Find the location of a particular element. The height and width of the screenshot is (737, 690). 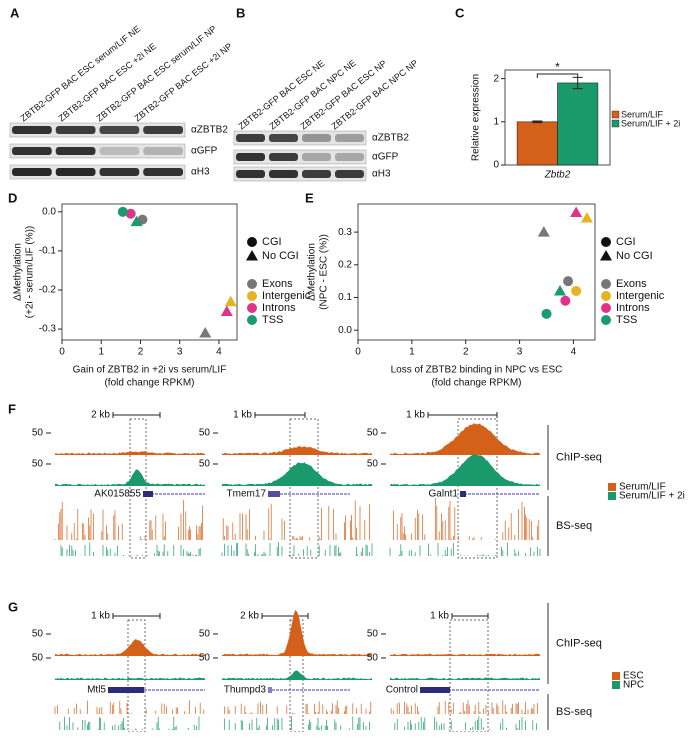

scale-label: 2 kb is located at coordinates (100, 415).